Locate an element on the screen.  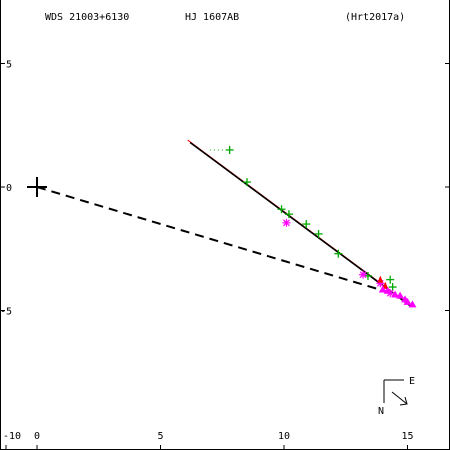
x-tick-label: 10 is located at coordinates (284, 436).